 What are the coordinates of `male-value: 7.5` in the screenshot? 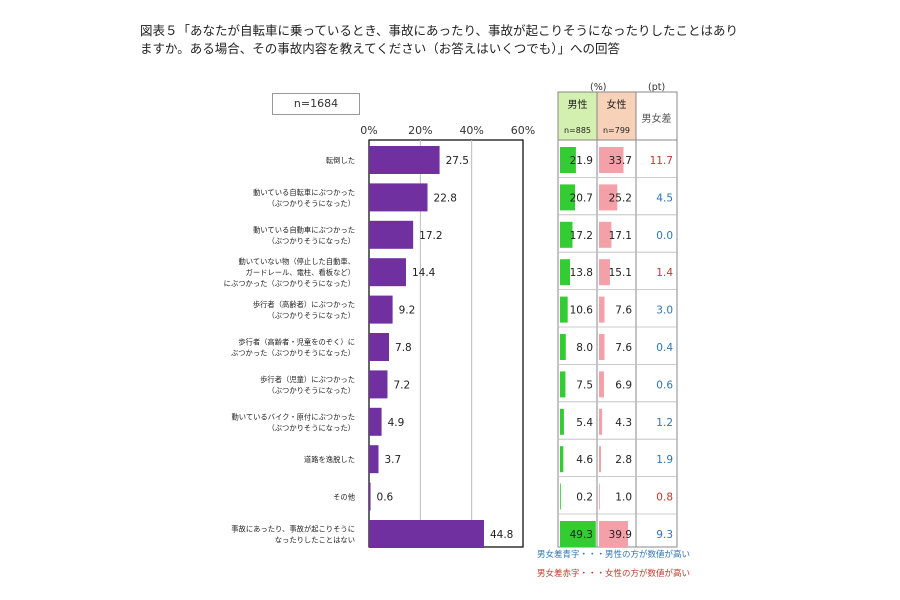 It's located at (584, 385).